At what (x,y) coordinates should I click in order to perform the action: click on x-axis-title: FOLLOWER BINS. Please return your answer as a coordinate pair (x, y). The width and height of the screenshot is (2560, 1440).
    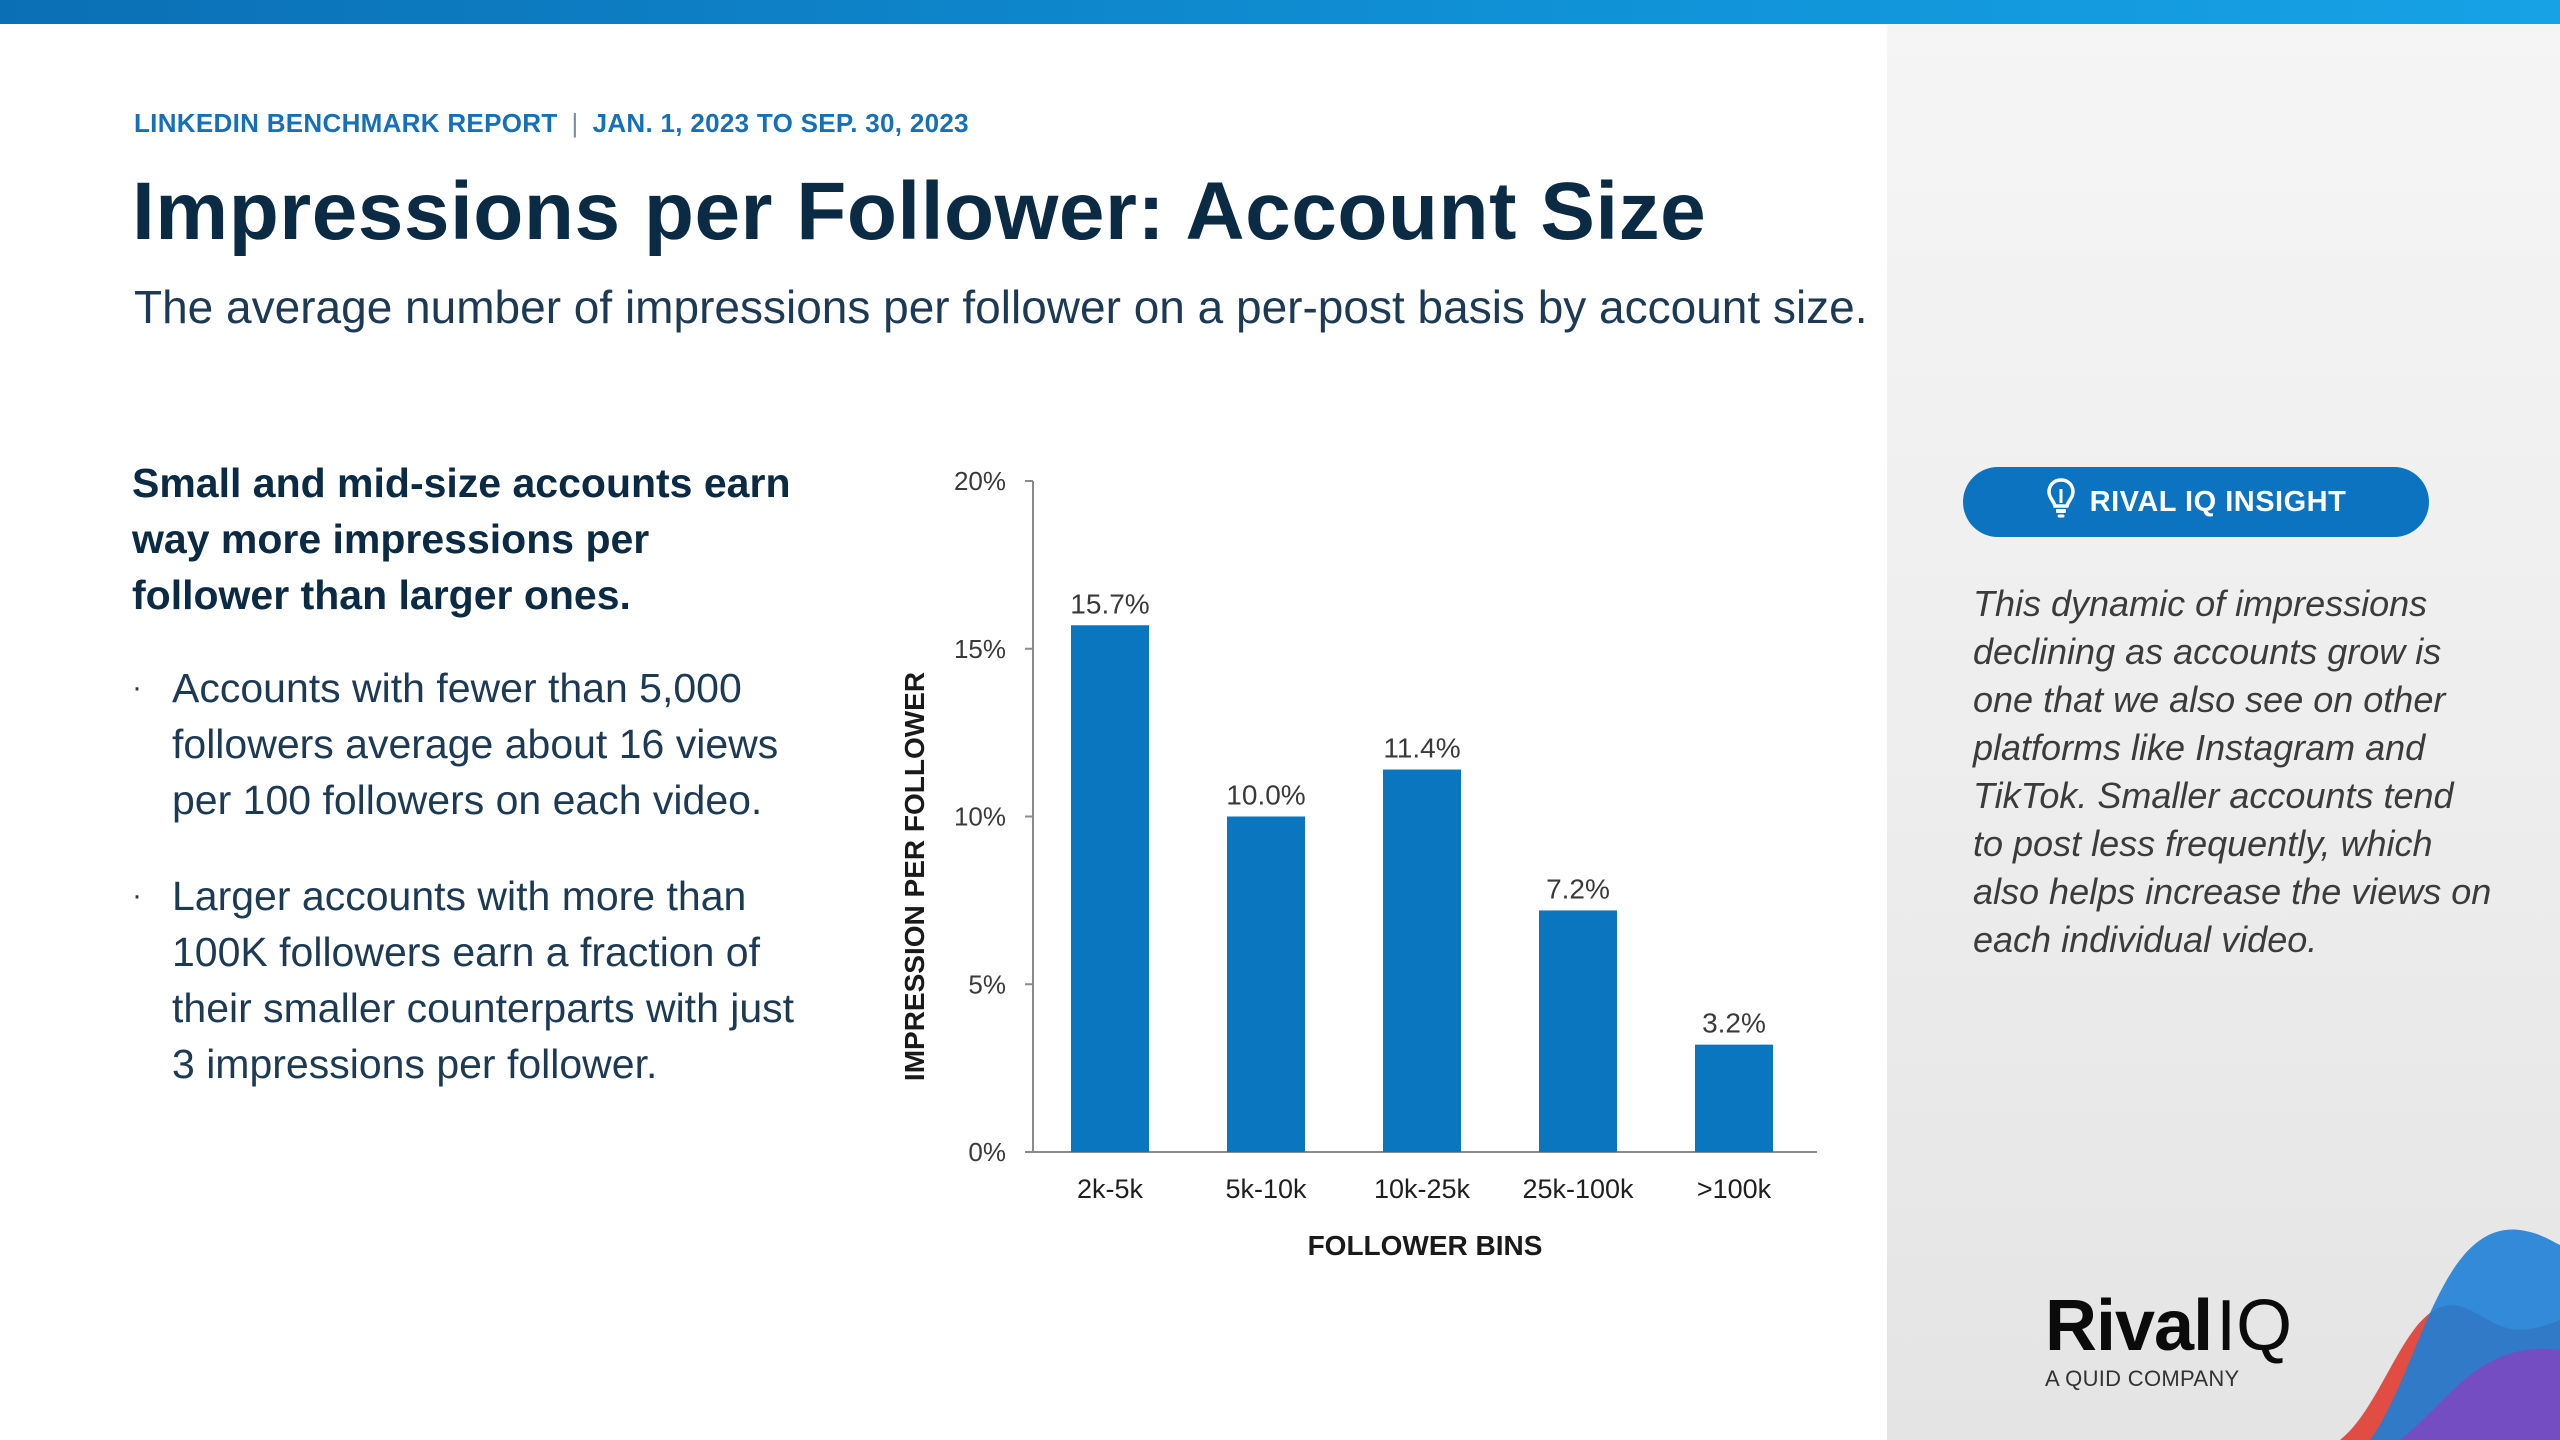
    Looking at the image, I should click on (1425, 1245).